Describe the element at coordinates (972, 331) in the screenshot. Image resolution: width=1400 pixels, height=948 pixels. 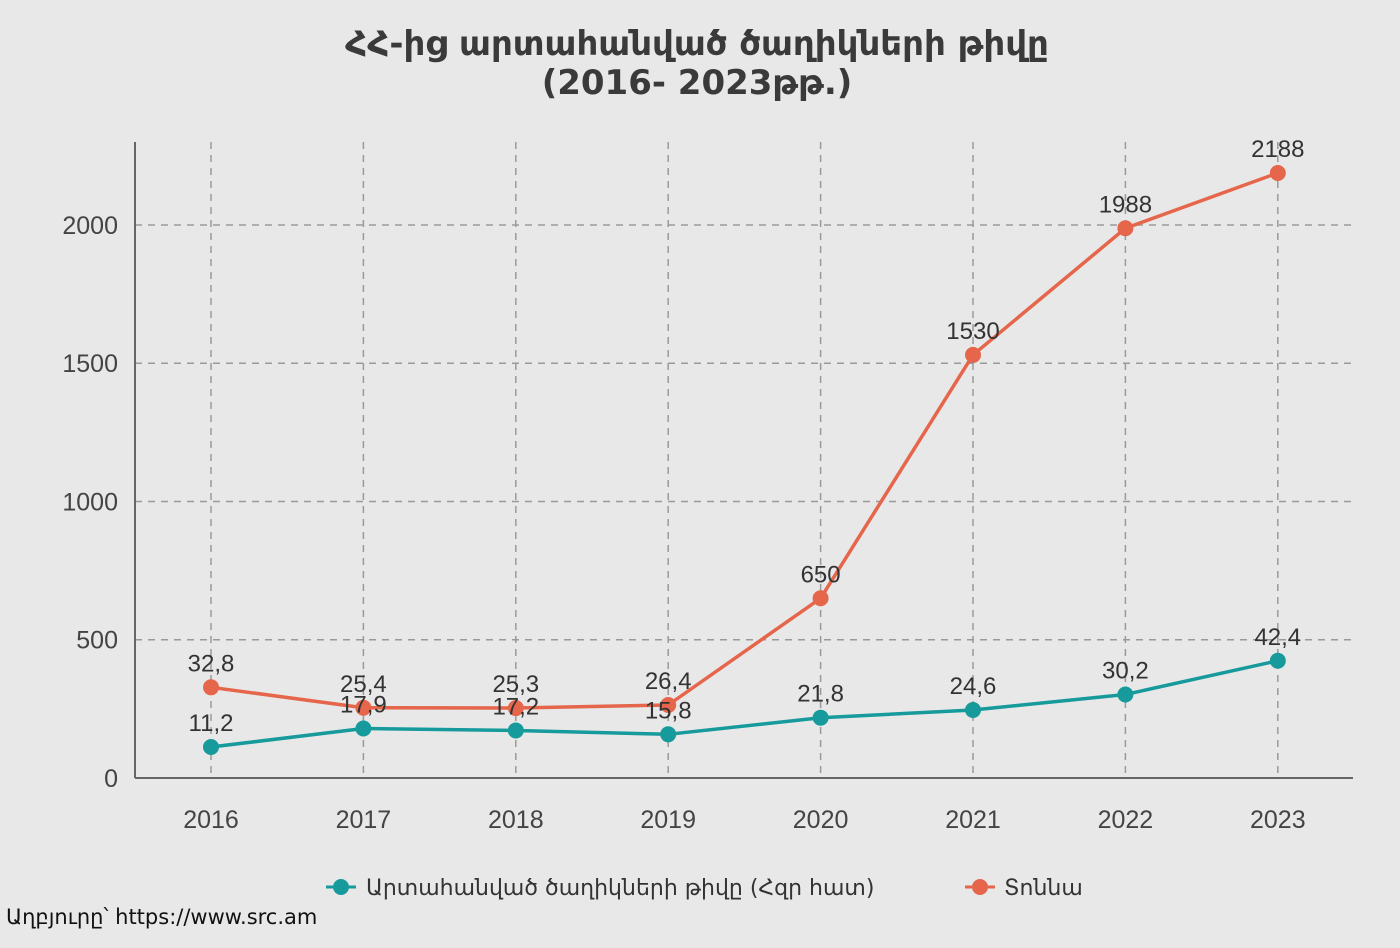
I see `series-1-data-label-5: 1530` at that location.